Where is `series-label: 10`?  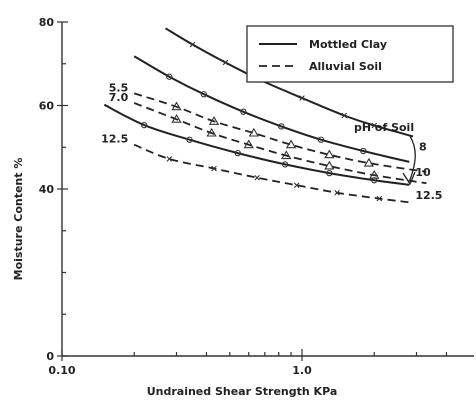
series-label: 10 is located at coordinates (423, 172).